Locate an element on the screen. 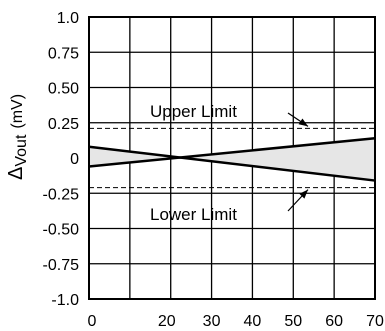  y-tick-label: 1.0 is located at coordinates (68, 18).